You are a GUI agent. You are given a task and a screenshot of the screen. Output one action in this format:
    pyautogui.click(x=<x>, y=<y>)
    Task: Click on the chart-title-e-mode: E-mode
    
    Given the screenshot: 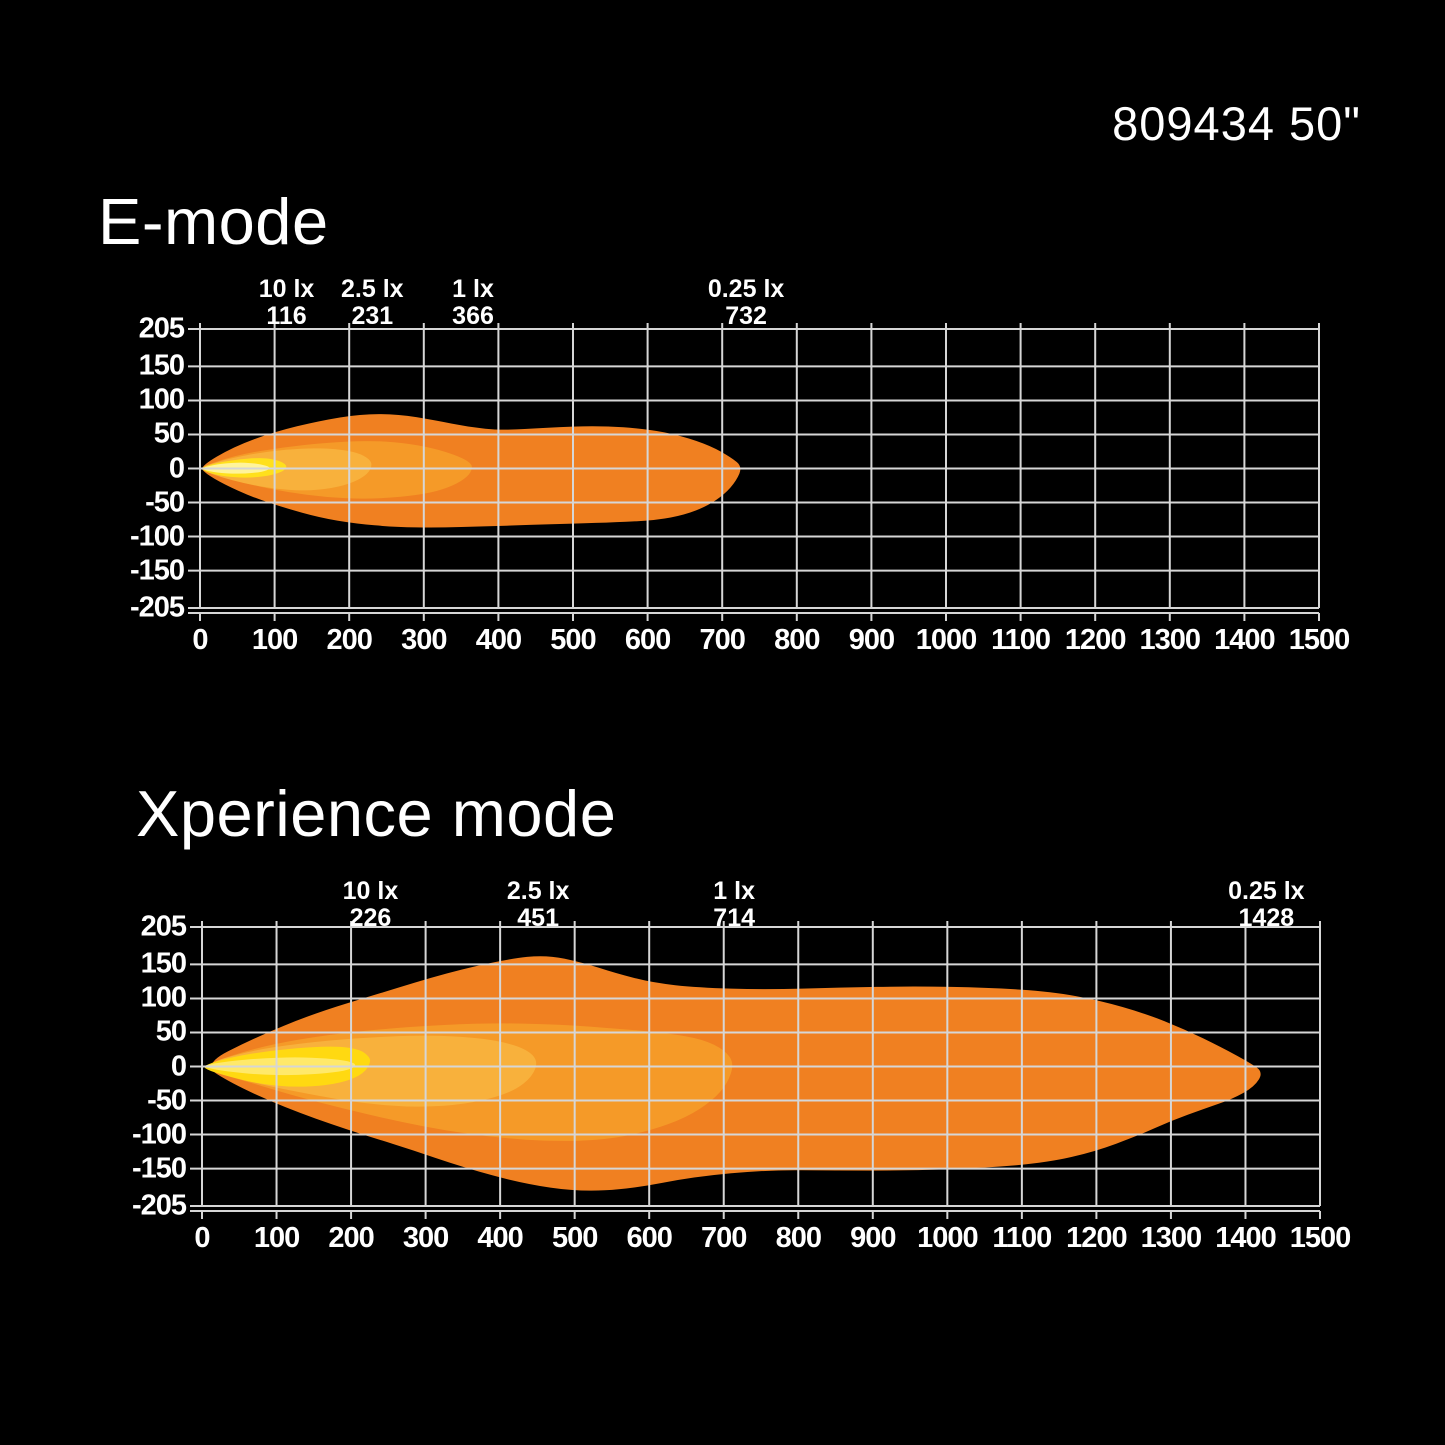 What is the action you would take?
    pyautogui.click(x=213, y=221)
    